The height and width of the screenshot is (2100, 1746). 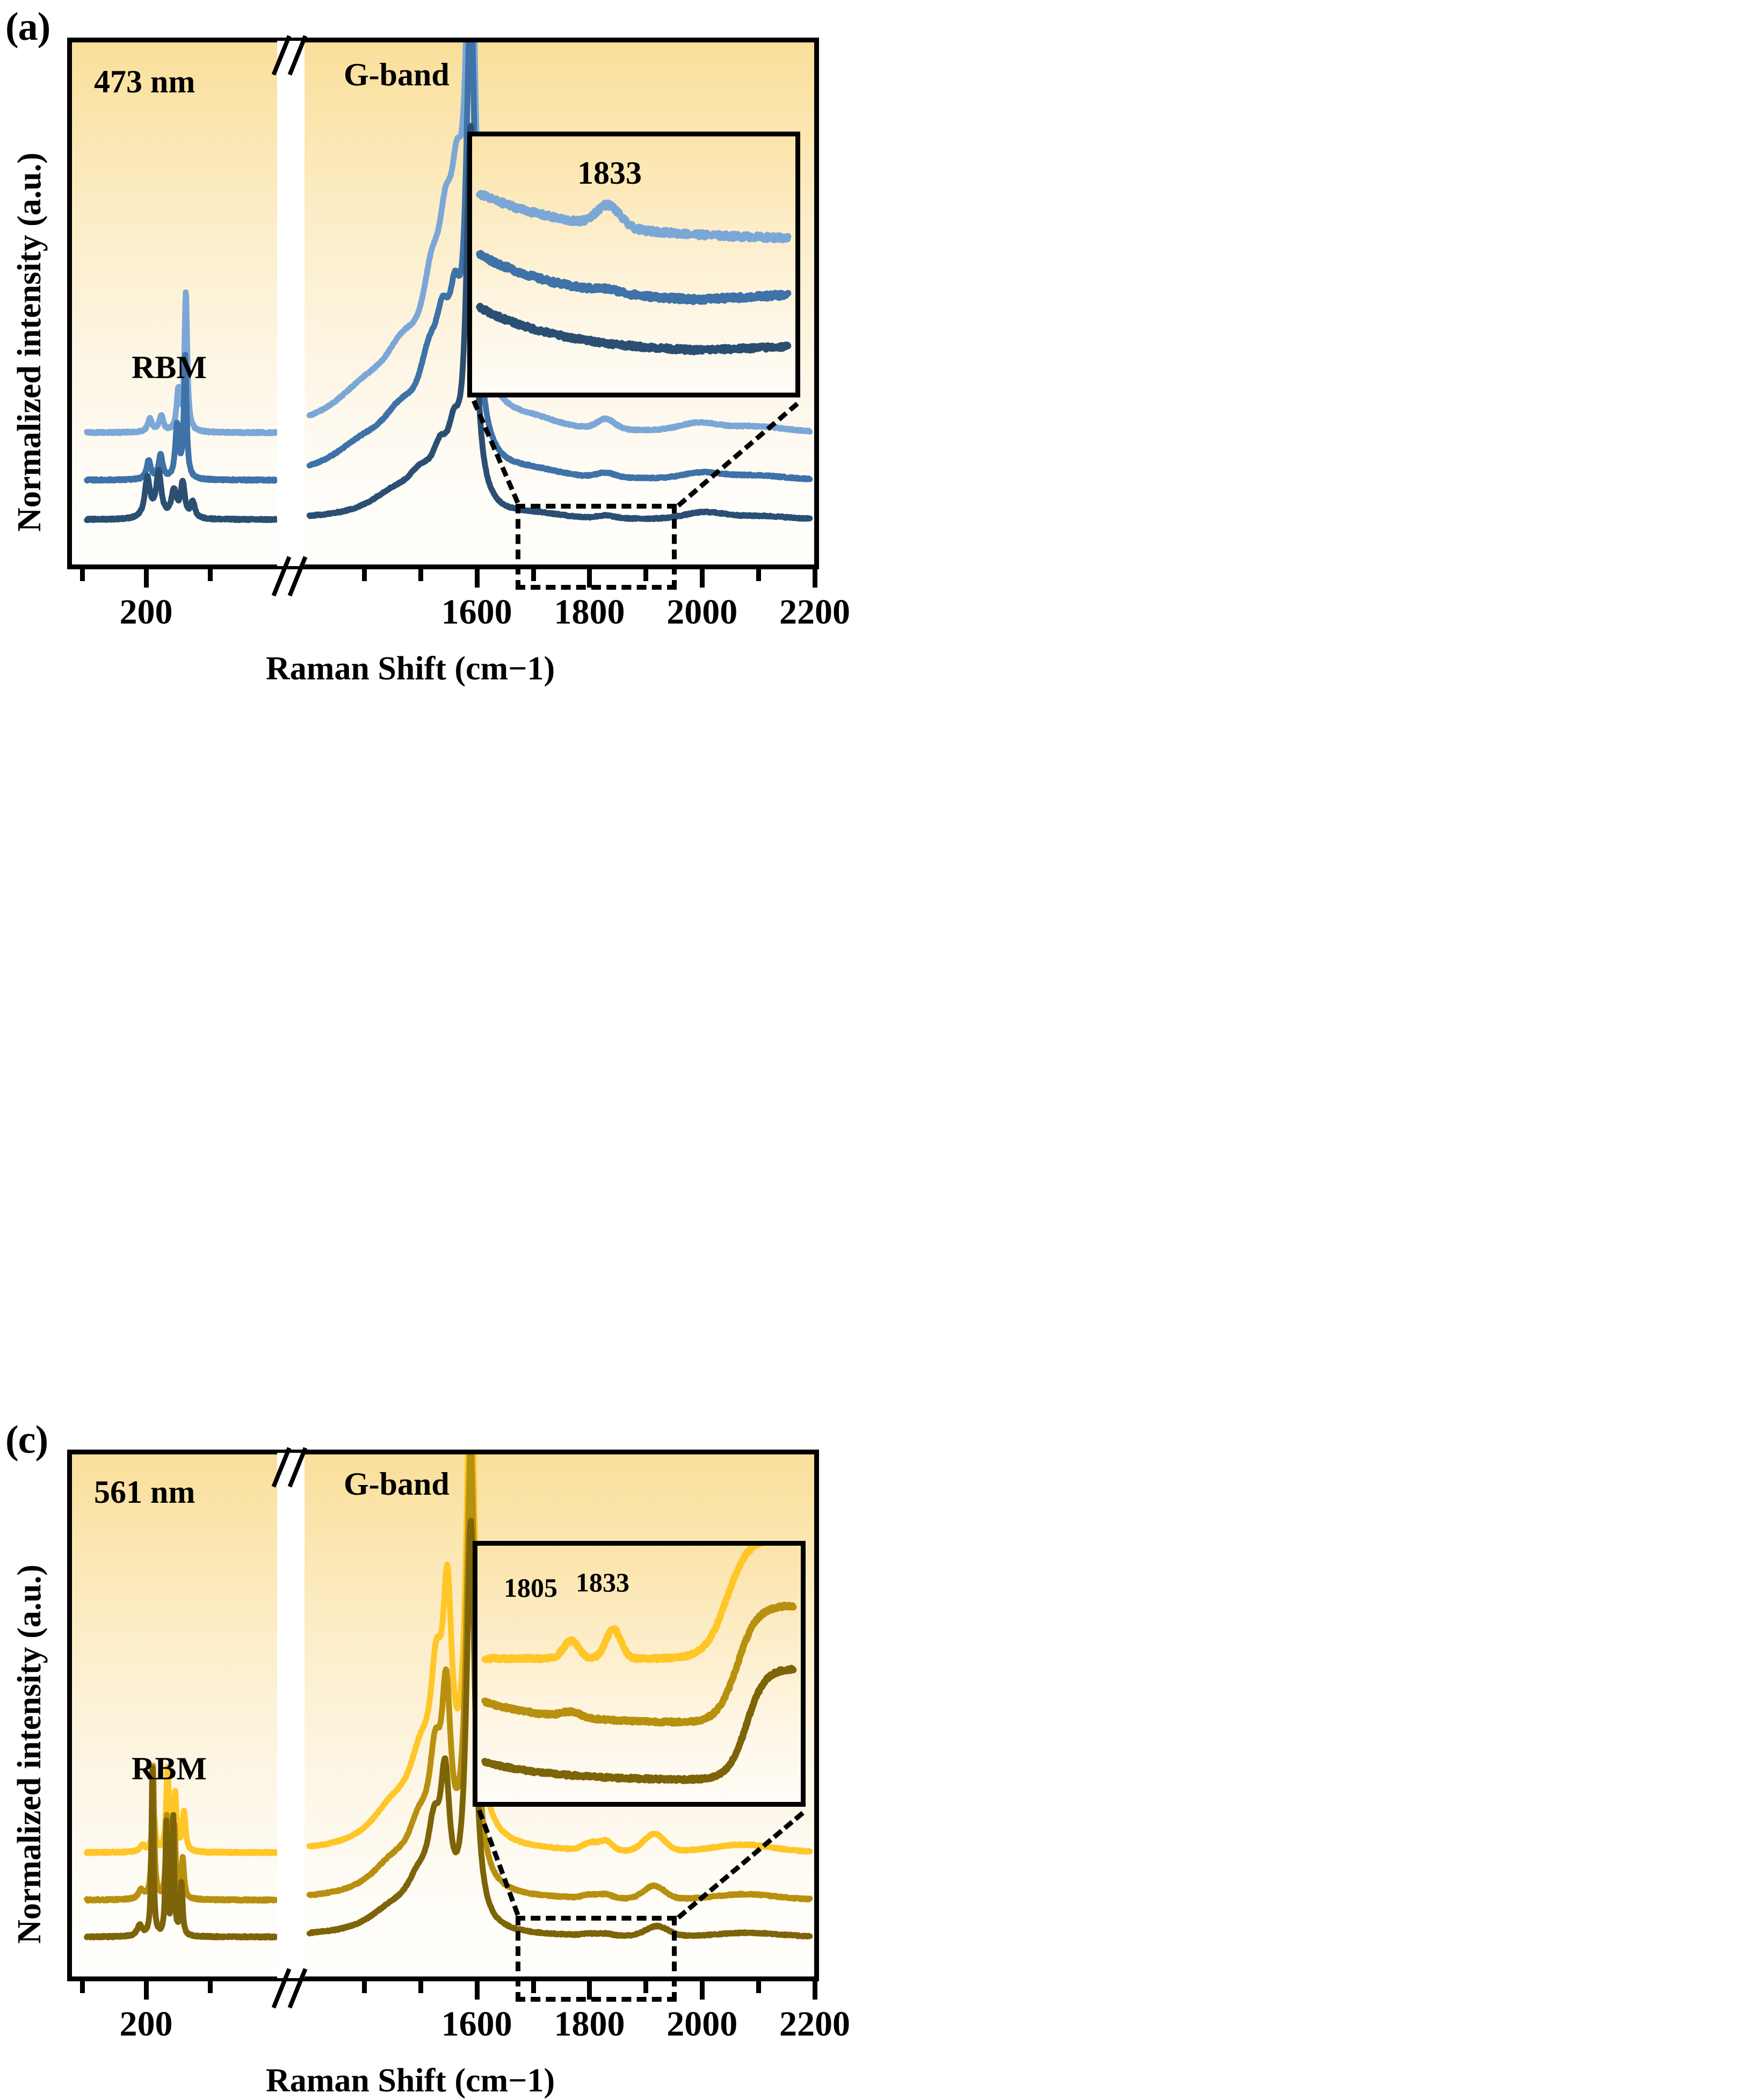 What do you see at coordinates (28, 27) in the screenshot?
I see `panel-a-tag: (a)` at bounding box center [28, 27].